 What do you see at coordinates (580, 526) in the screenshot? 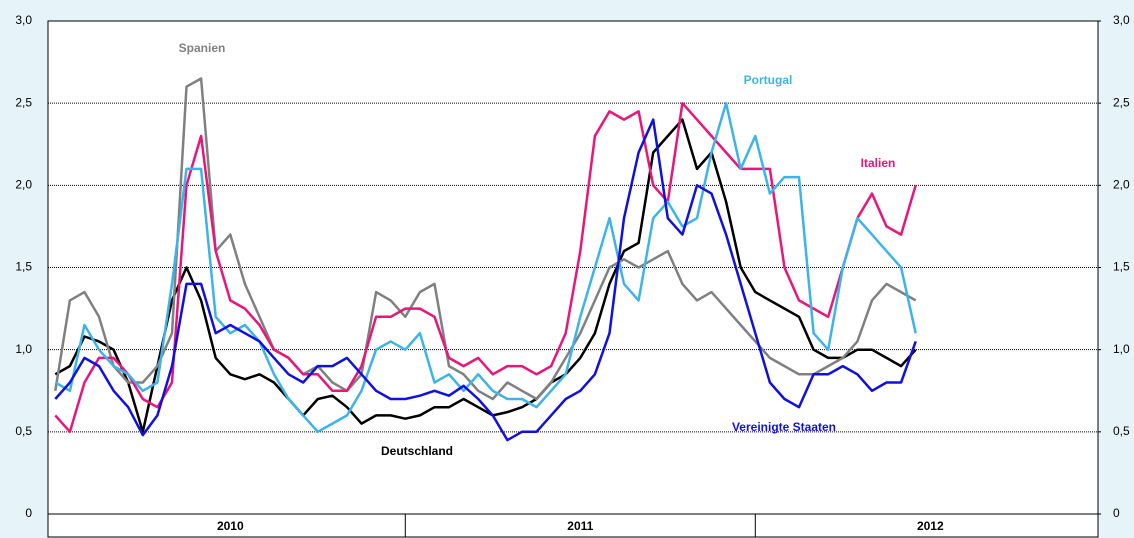
I see `x-tick-label: 2011` at bounding box center [580, 526].